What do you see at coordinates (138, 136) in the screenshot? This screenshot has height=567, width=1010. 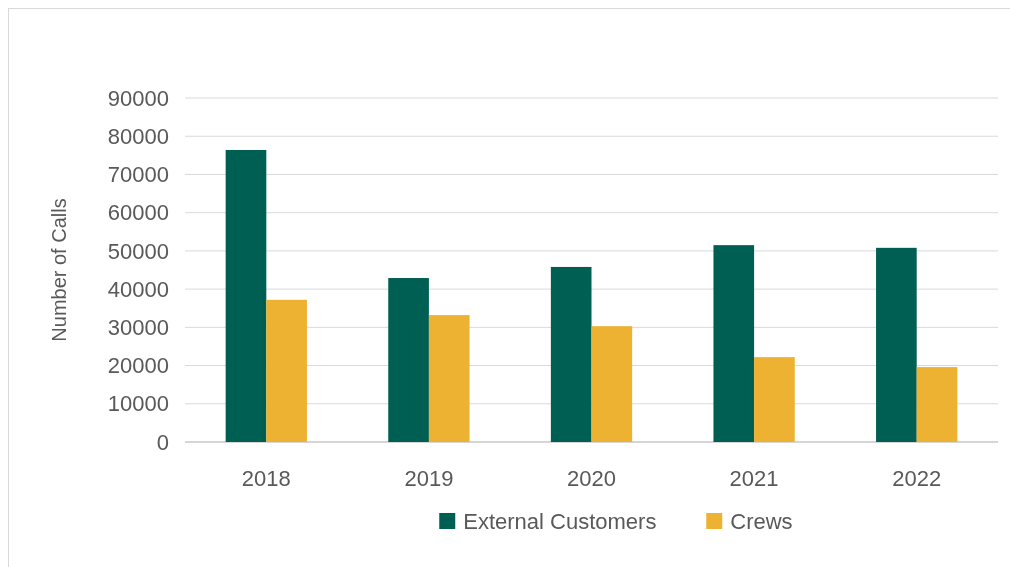 I see `y-tick-label: 80000` at bounding box center [138, 136].